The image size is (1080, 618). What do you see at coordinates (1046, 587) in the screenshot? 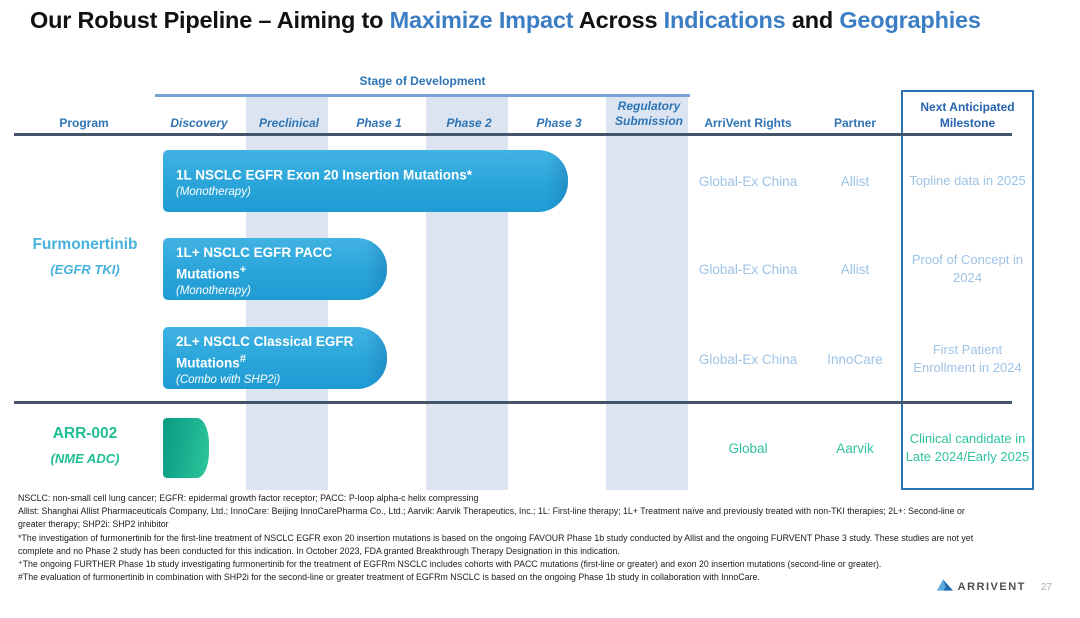
I see `page-number: 27` at bounding box center [1046, 587].